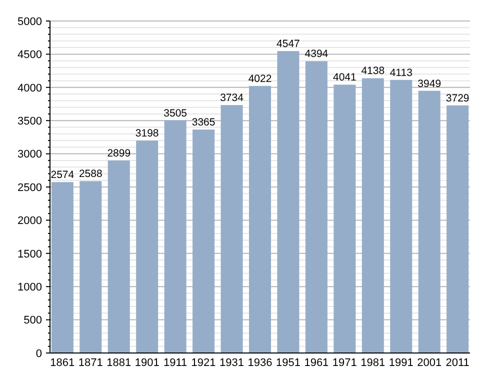 This screenshot has width=488, height=373. I want to click on data-label: 3734, so click(232, 98).